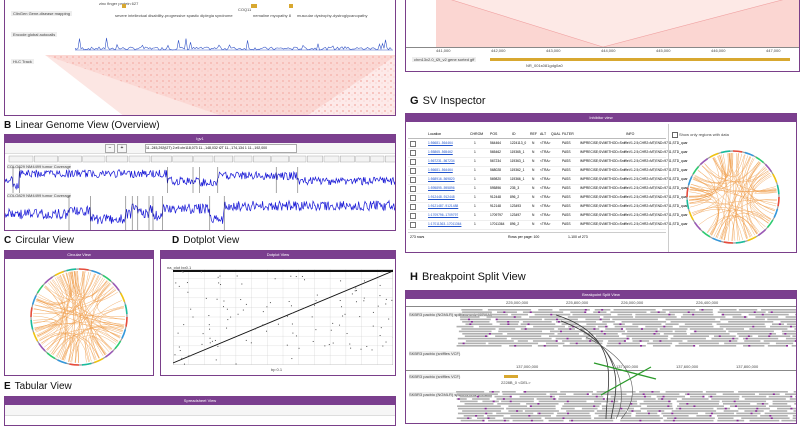 This screenshot has height=426, width=800. What do you see at coordinates (566, 143) in the screenshot?
I see `filter-cell: PASS` at bounding box center [566, 143].